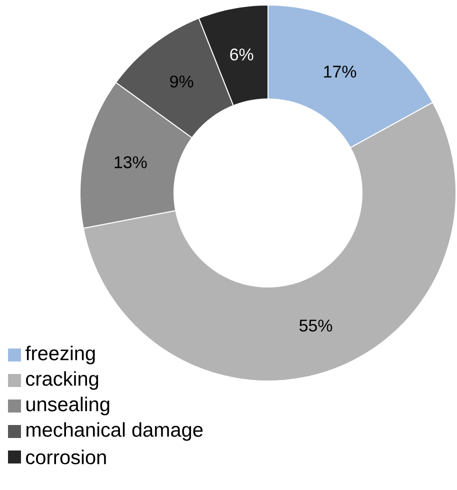  I want to click on data-label: 55%, so click(315, 326).